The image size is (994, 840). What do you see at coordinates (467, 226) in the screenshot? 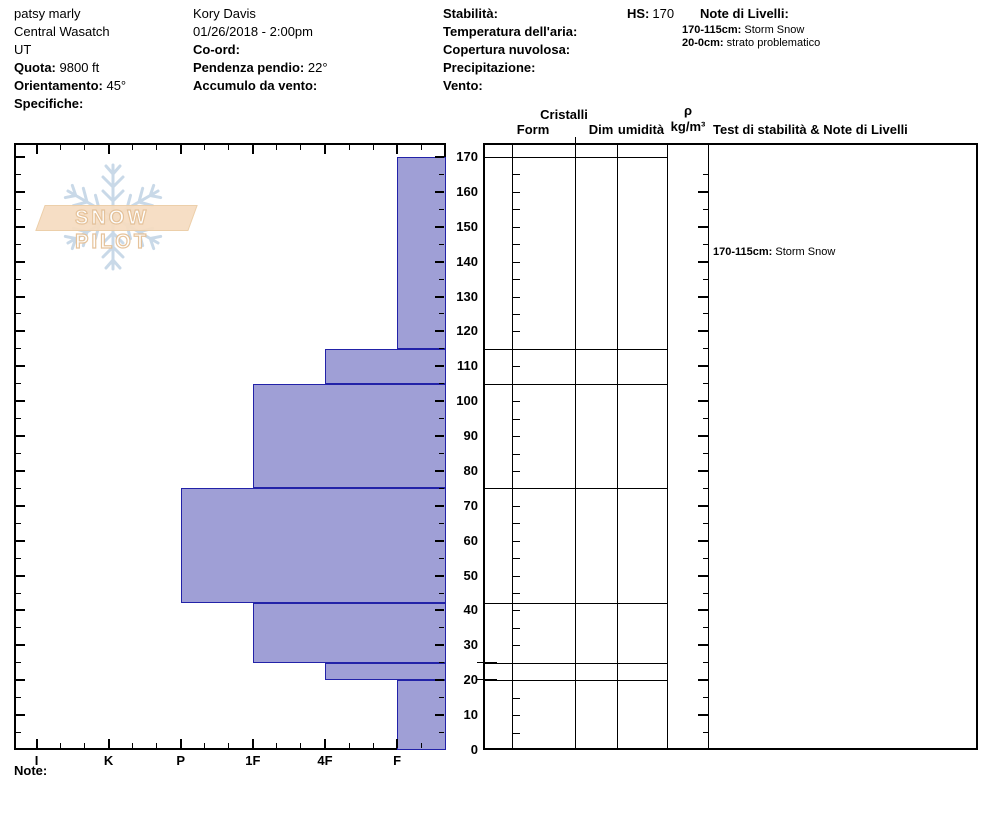
I see `depth-axis-label: 150` at bounding box center [467, 226].